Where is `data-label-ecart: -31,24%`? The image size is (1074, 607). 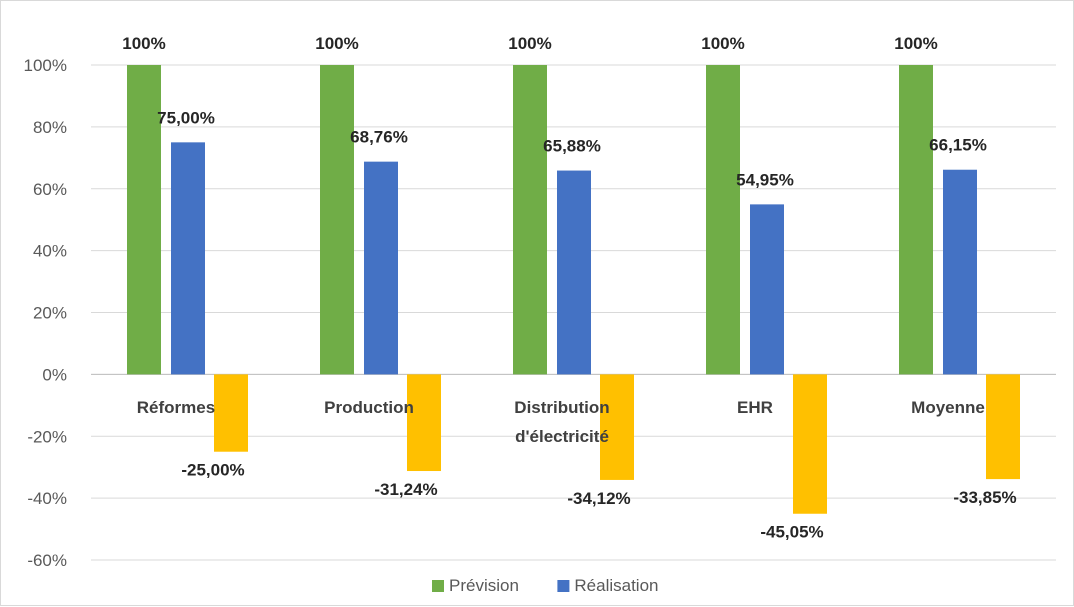
data-label-ecart: -31,24% is located at coordinates (405, 489).